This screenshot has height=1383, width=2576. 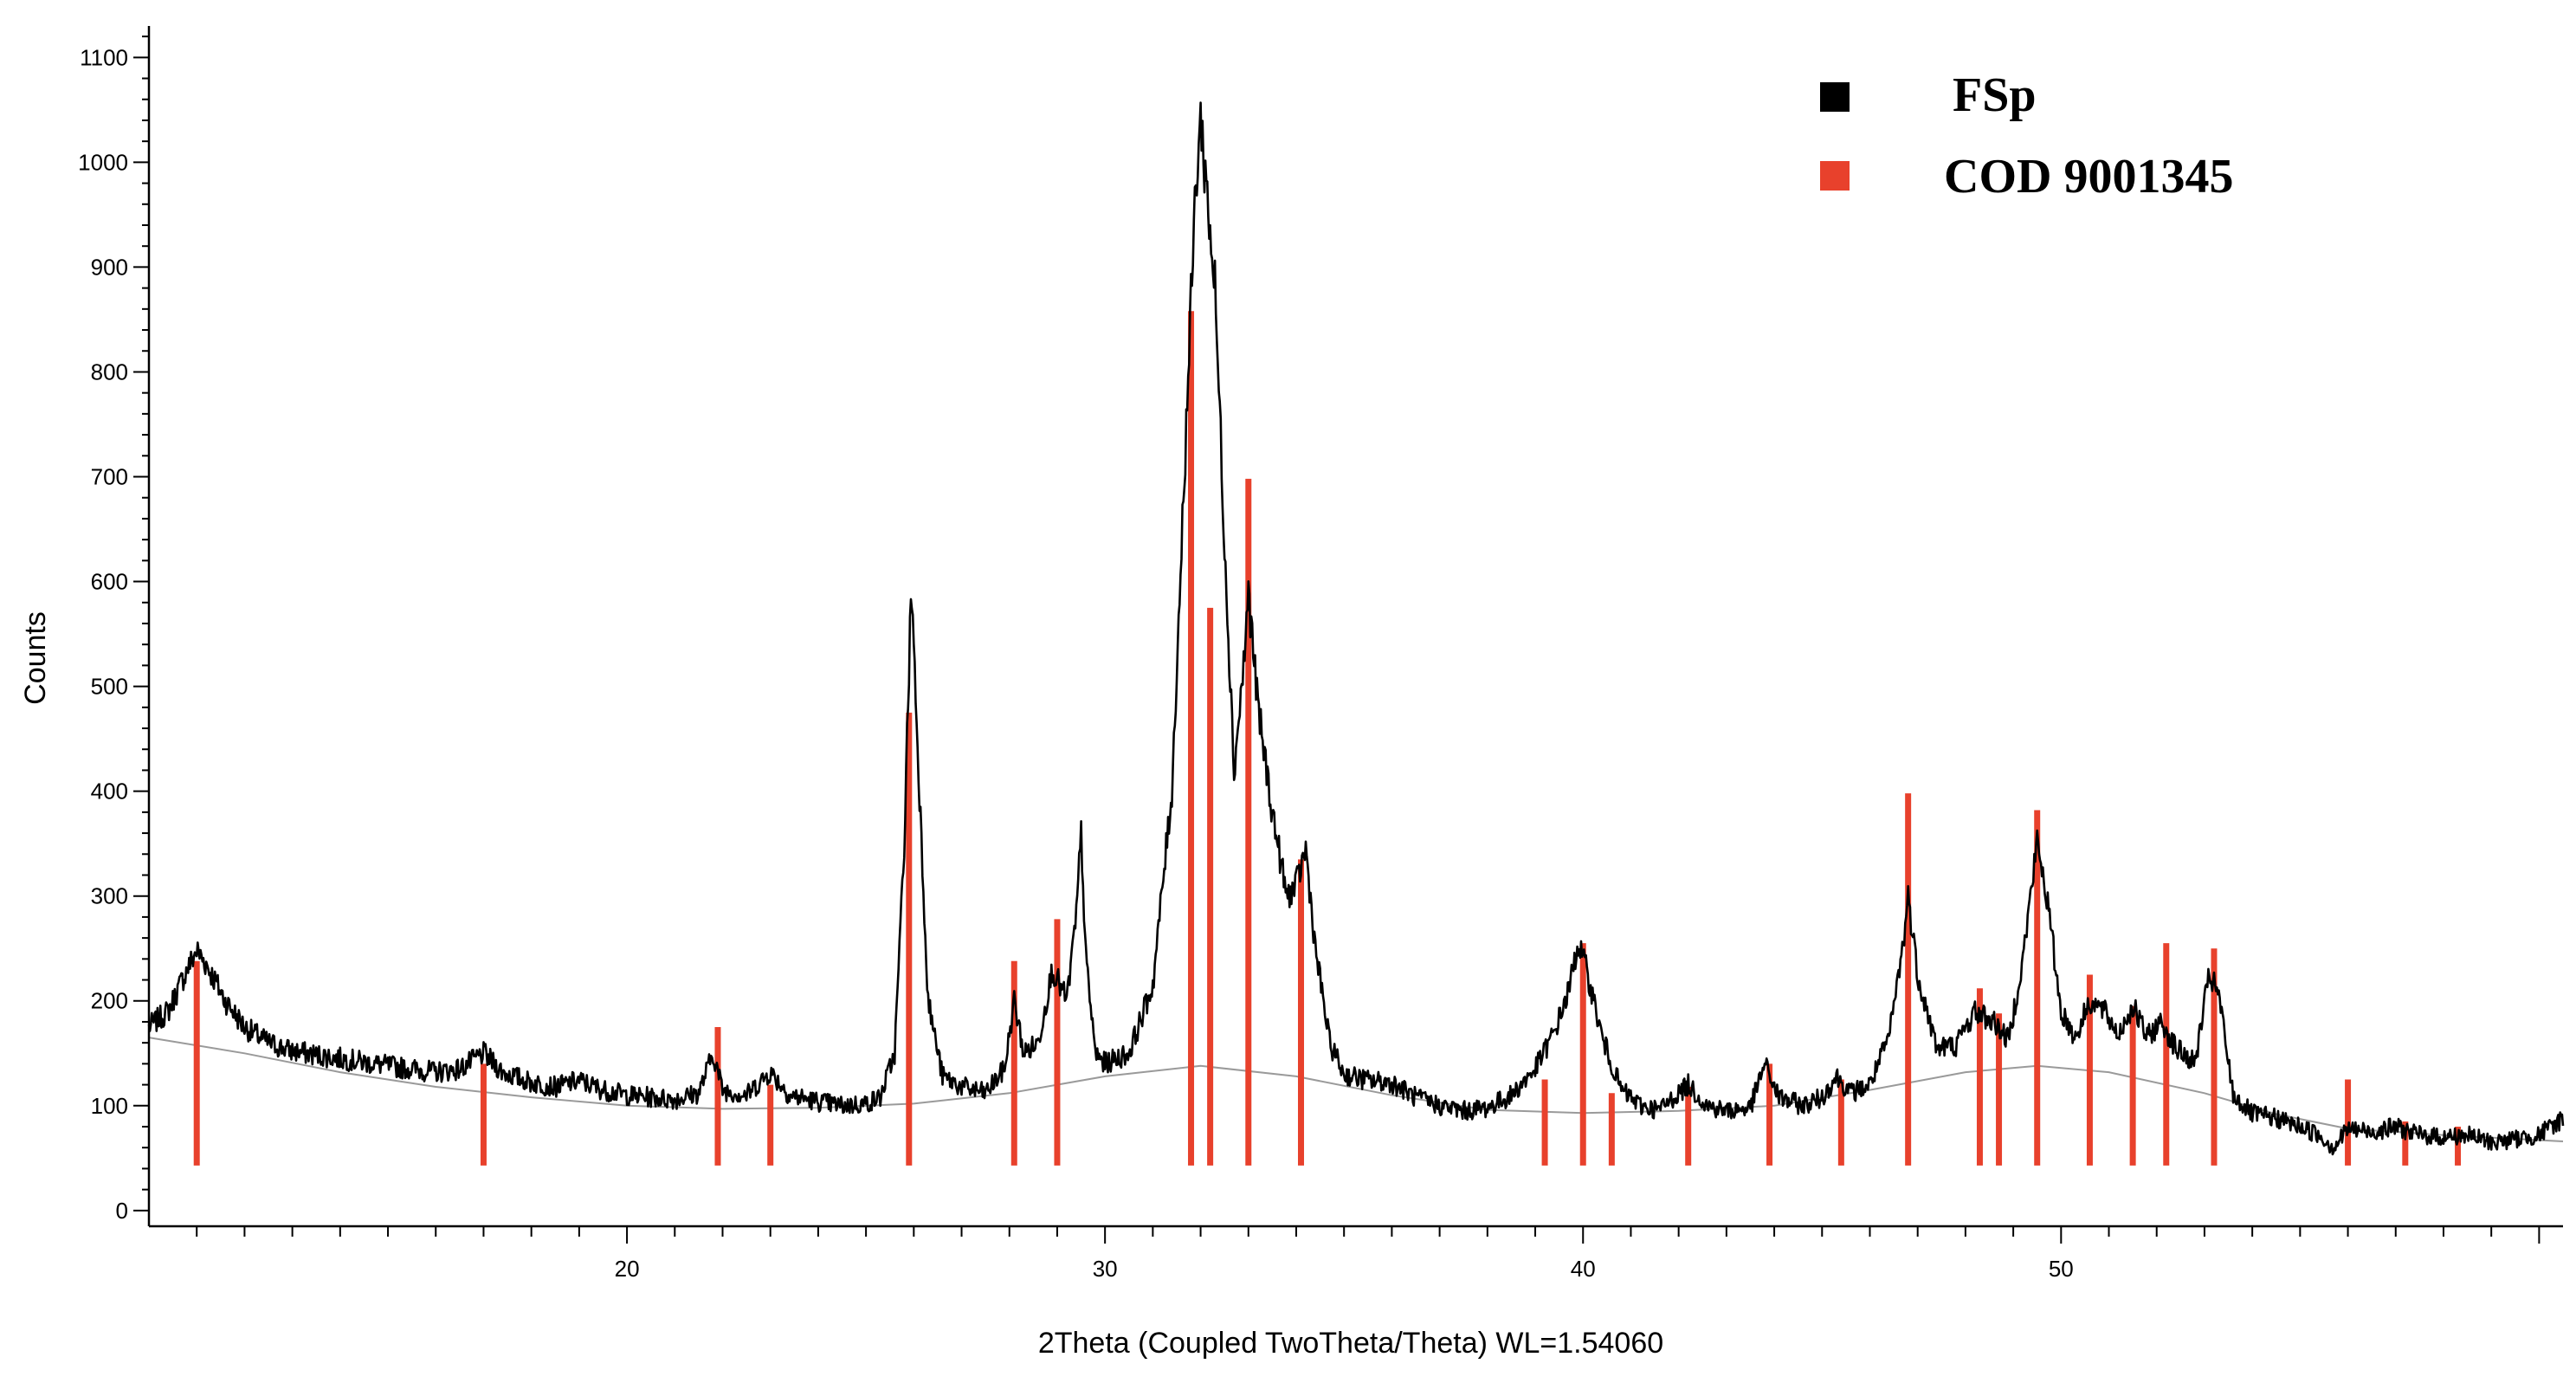 I want to click on y-tick-label: 400, so click(x=109, y=792).